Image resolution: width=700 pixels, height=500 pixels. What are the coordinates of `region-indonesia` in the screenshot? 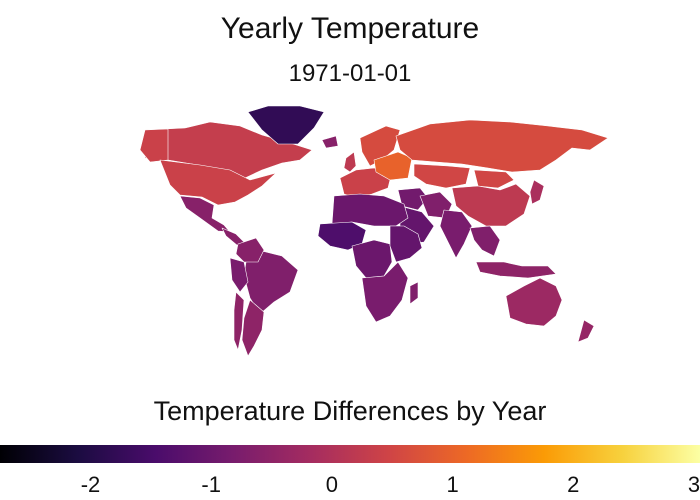 It's located at (516, 270).